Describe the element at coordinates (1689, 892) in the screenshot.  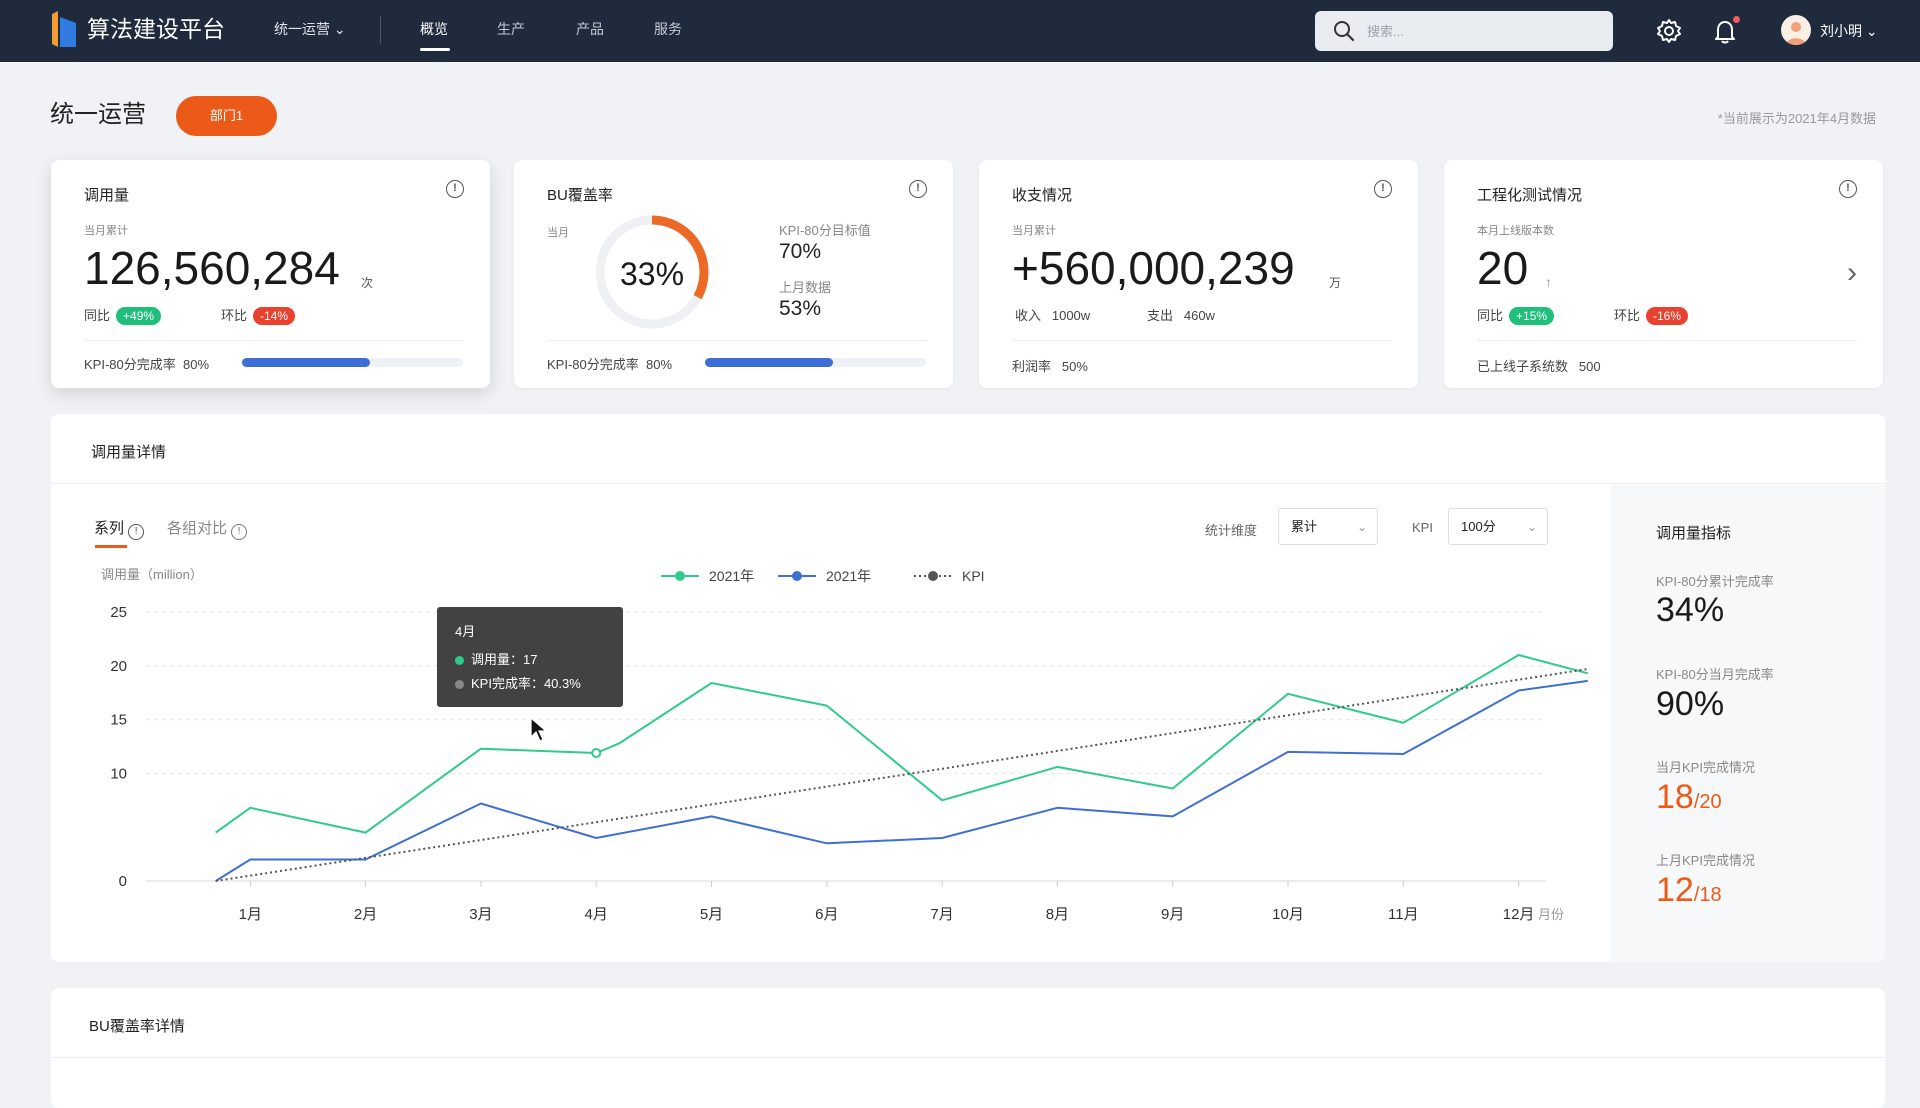
I see `metric-value: 12/18` at that location.